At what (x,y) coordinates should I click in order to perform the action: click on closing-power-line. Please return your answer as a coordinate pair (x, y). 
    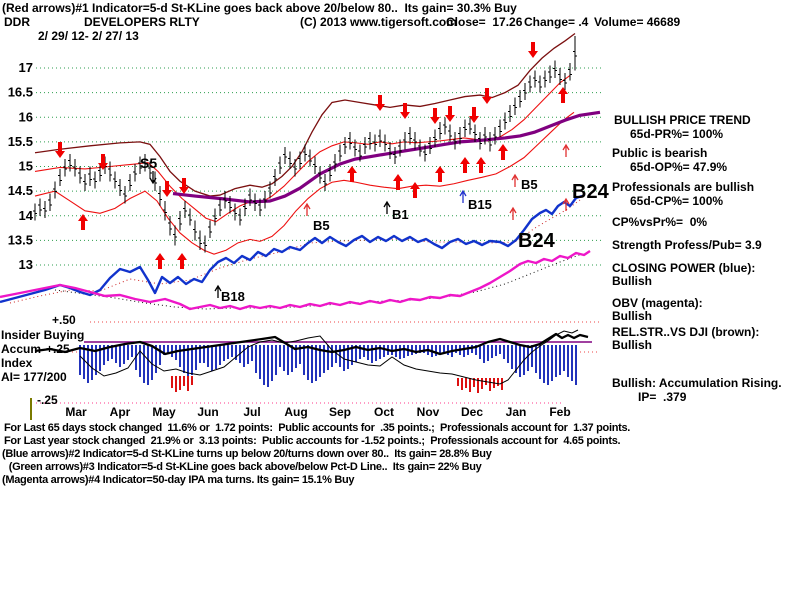
    Looking at the image, I should click on (291, 249).